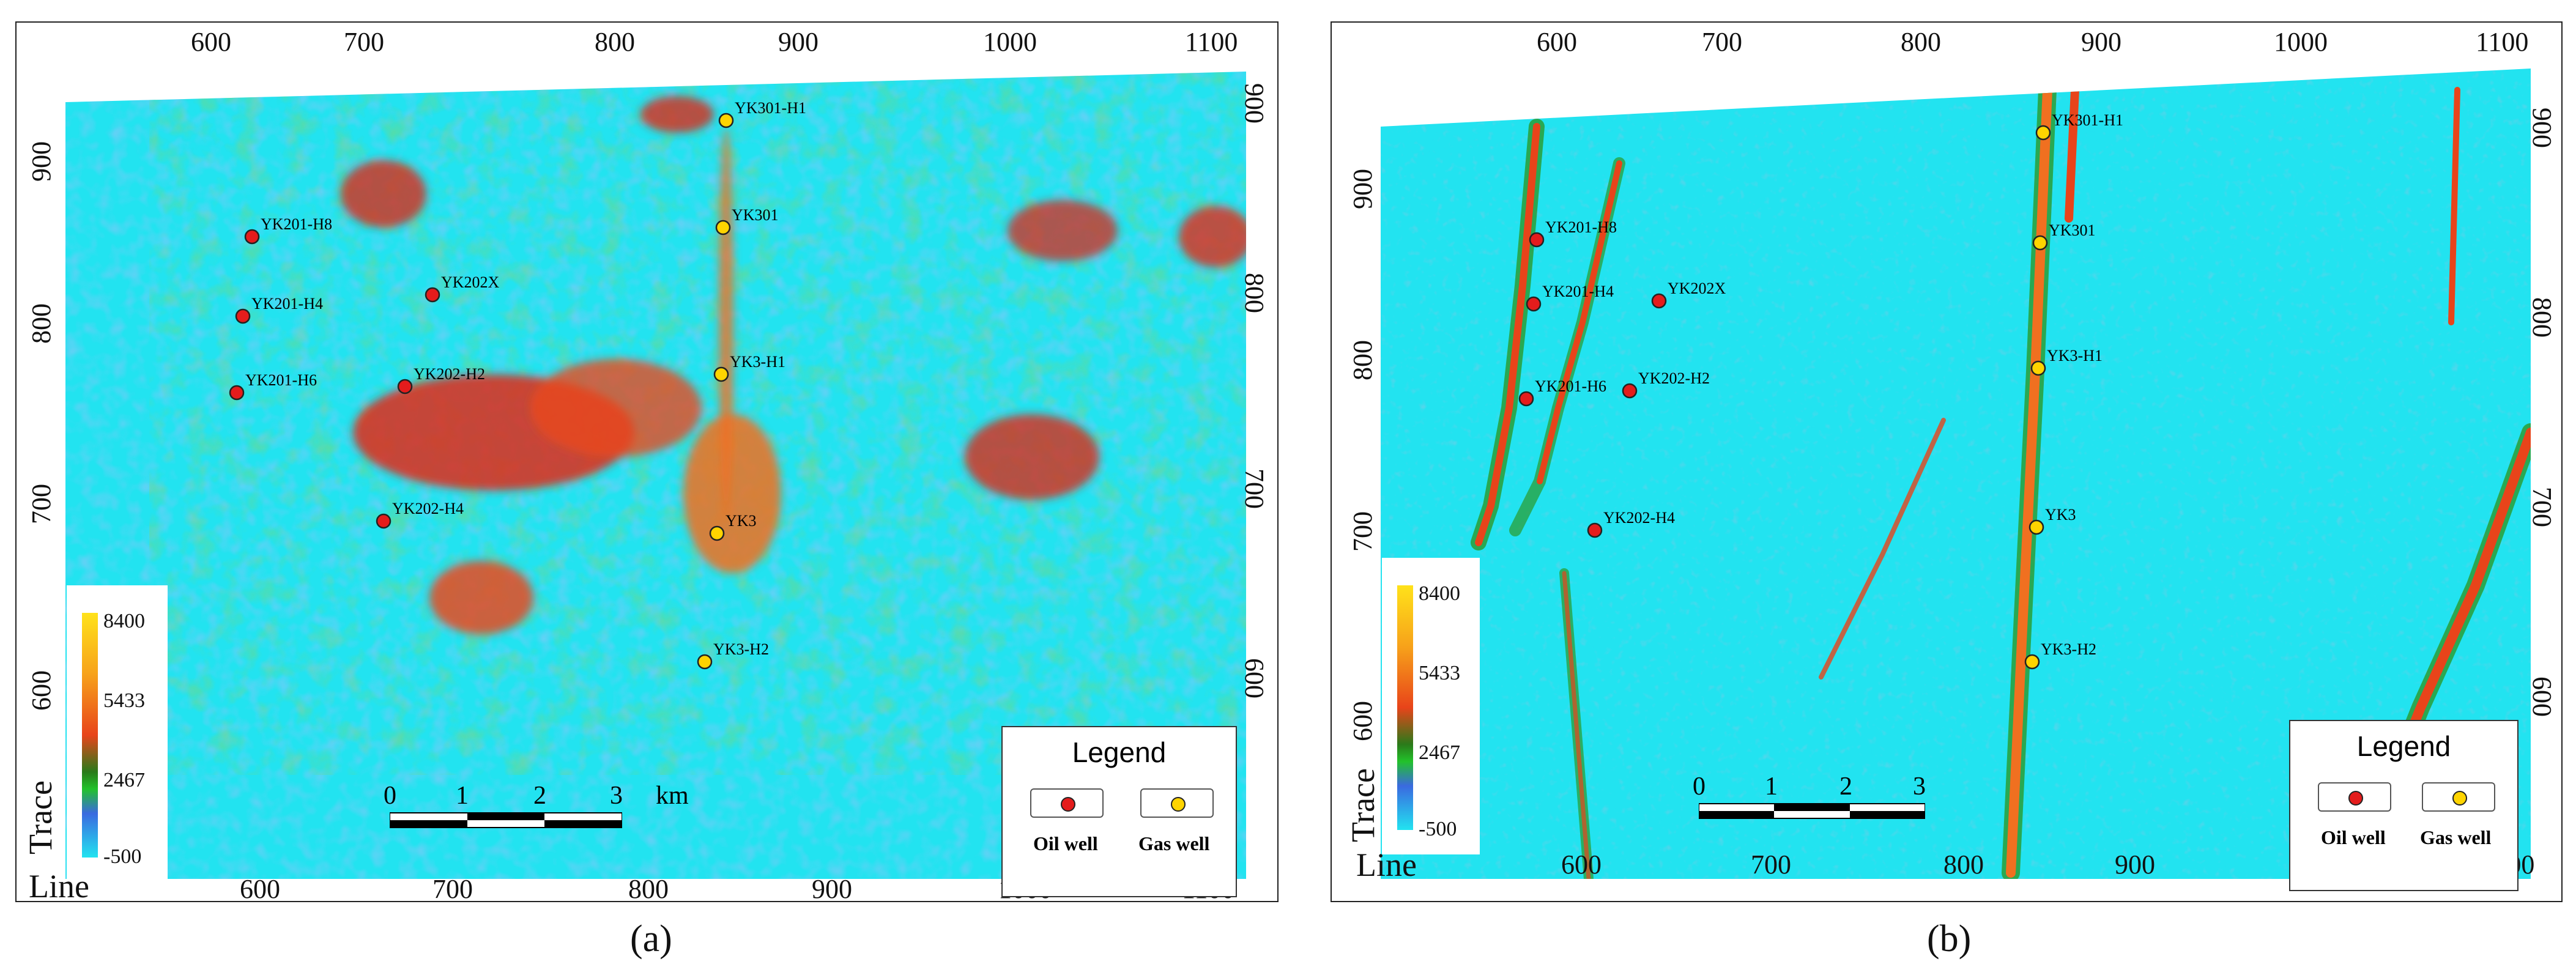 Image resolution: width=2576 pixels, height=978 pixels. Describe the element at coordinates (1254, 293) in the screenshot. I see `right-tick-800: 800` at that location.